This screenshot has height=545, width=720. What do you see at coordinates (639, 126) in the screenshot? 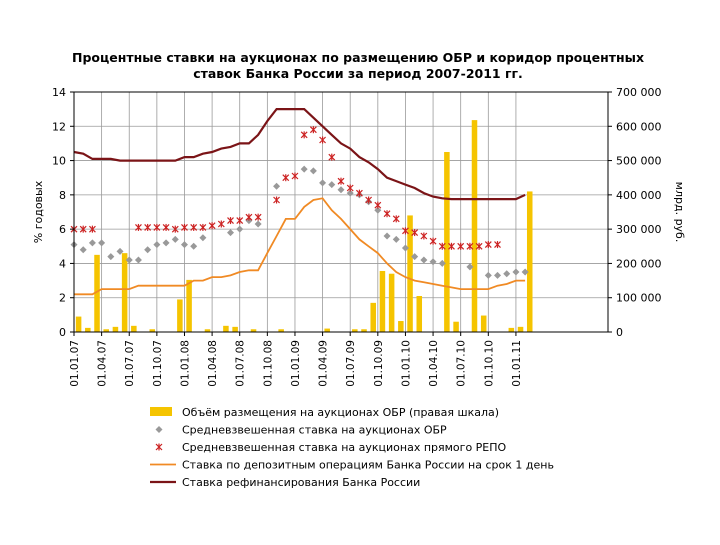
I see `y-right-tick-label: 600 000` at bounding box center [639, 126].